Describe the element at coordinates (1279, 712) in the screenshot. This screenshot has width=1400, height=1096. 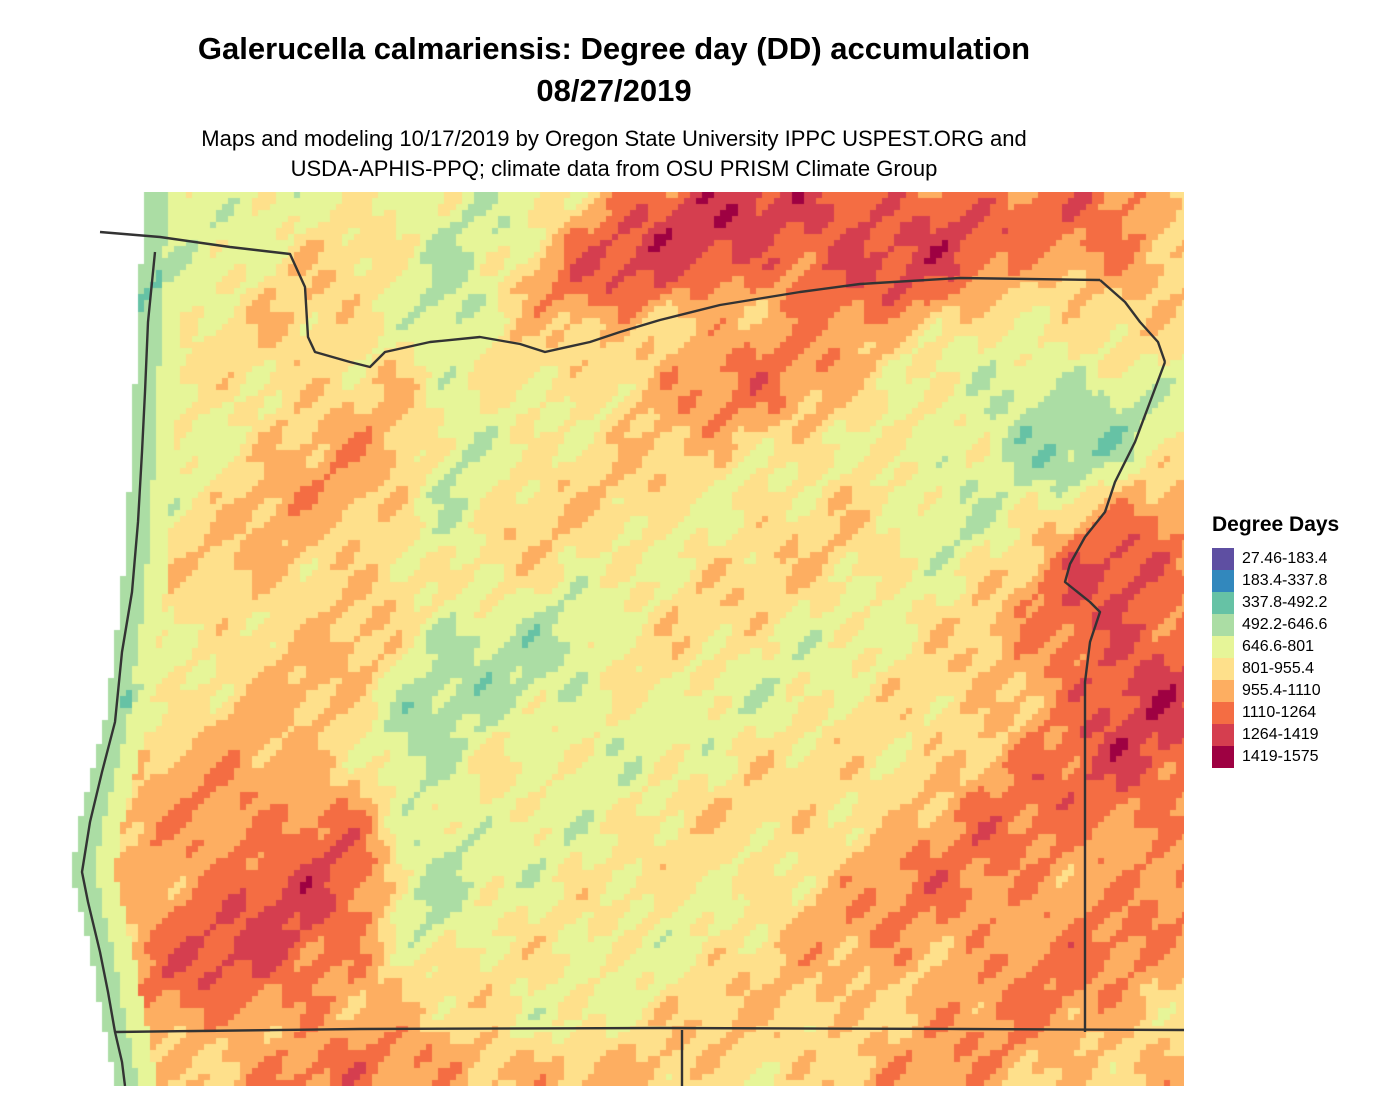
I see `legend-label: 1110-1264` at that location.